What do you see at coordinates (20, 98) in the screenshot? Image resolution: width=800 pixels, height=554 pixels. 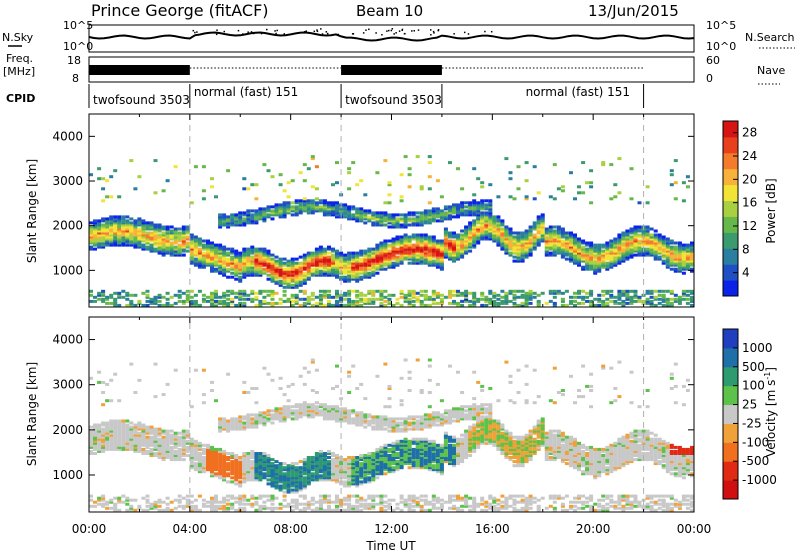 I see `cpid-label: CPID` at bounding box center [20, 98].